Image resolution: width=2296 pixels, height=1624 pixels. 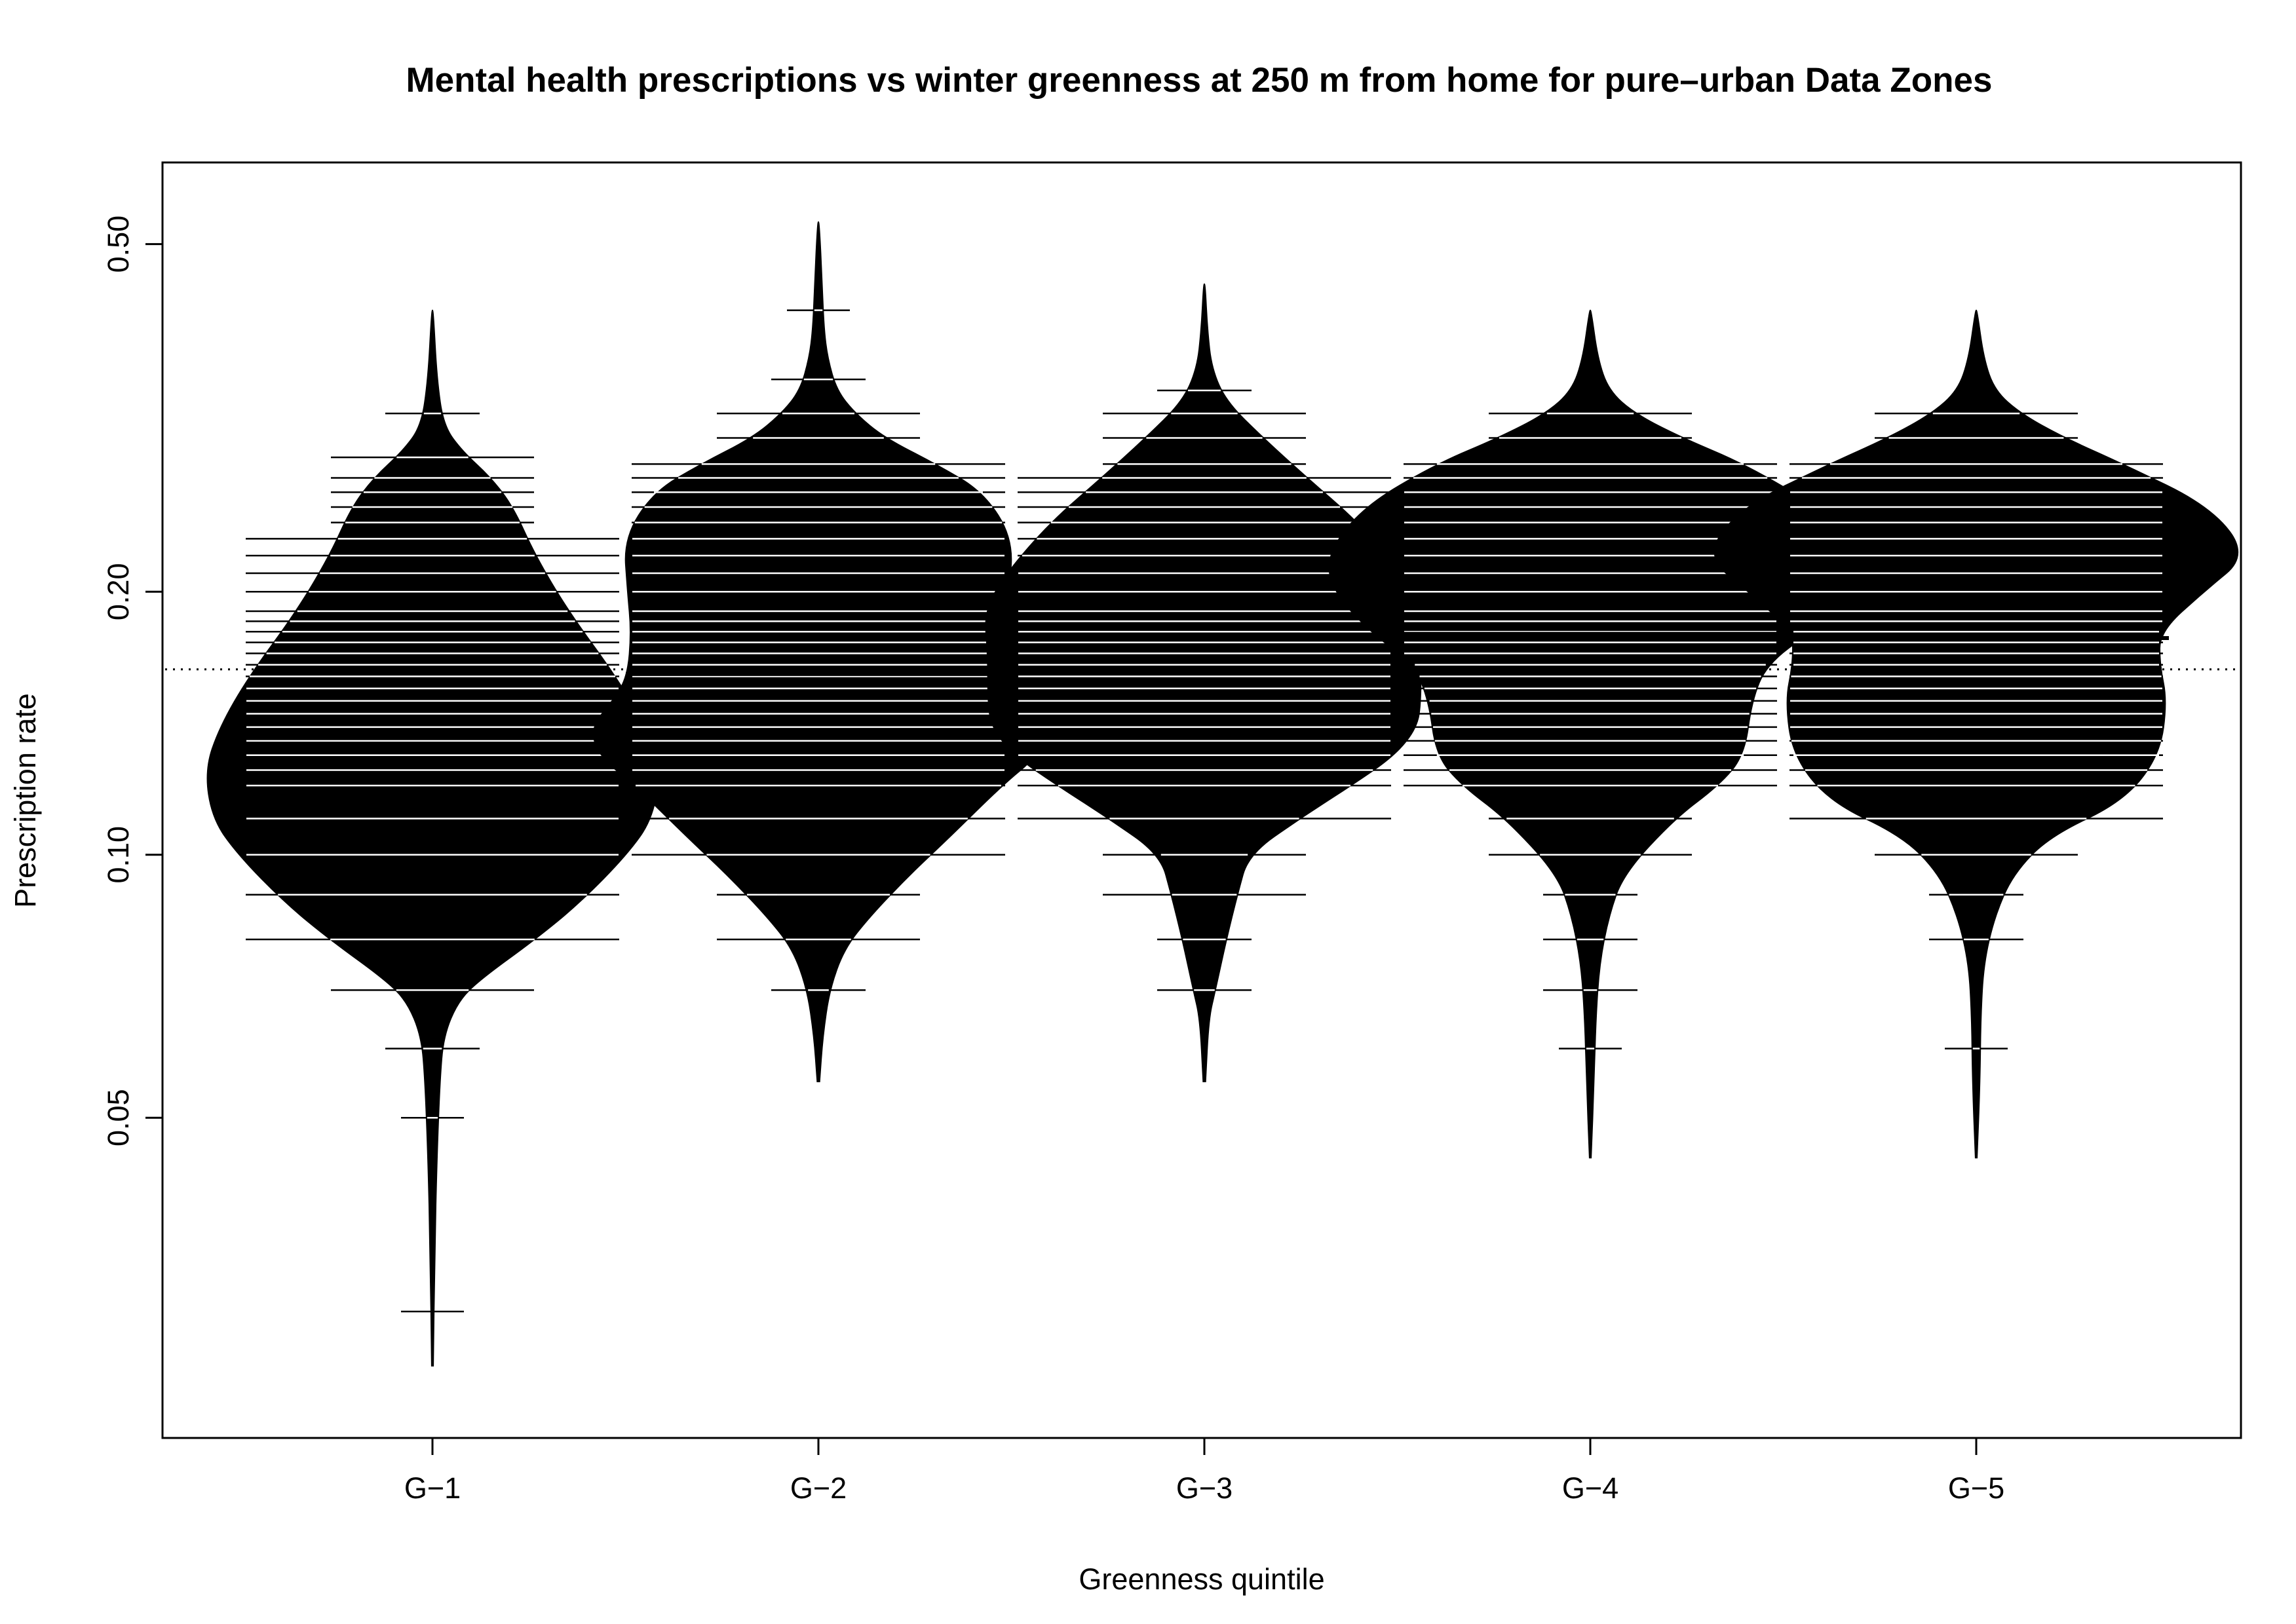 What do you see at coordinates (818, 1488) in the screenshot?
I see `x-tick-label: G−2` at bounding box center [818, 1488].